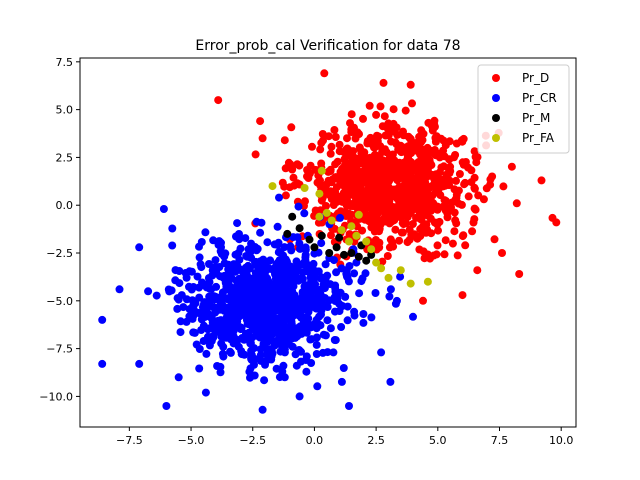 The width and height of the screenshot is (640, 480). I want to click on legend-marker, so click(496, 98).